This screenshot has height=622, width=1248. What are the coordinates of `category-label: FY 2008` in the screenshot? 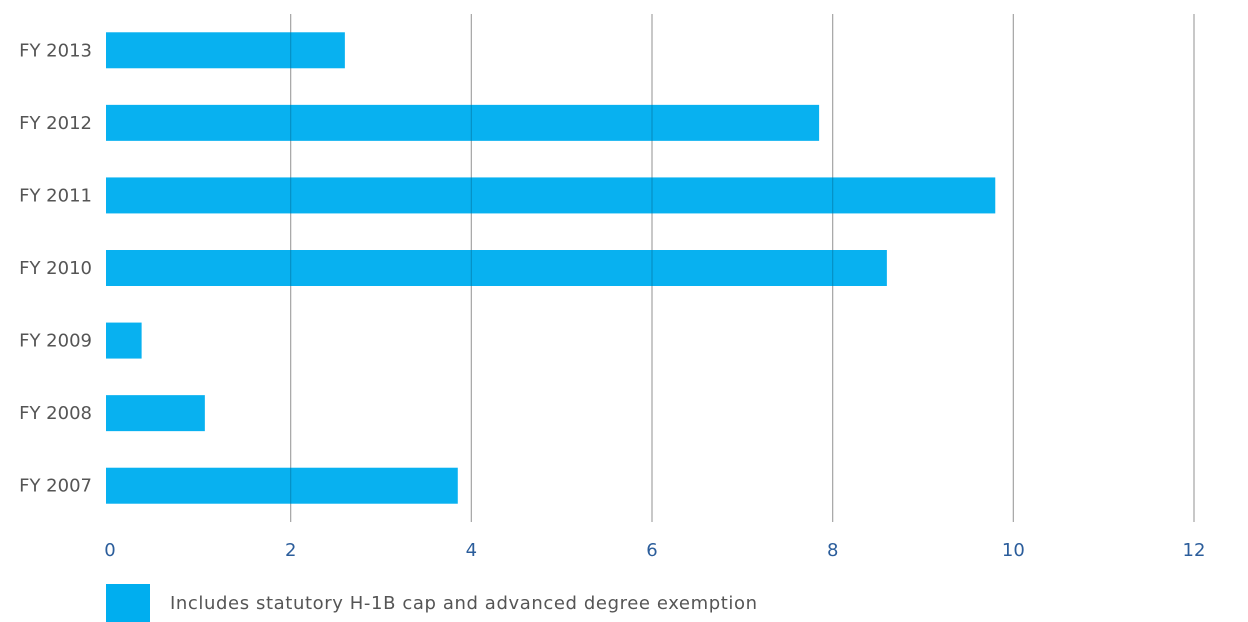 It's located at (55, 413).